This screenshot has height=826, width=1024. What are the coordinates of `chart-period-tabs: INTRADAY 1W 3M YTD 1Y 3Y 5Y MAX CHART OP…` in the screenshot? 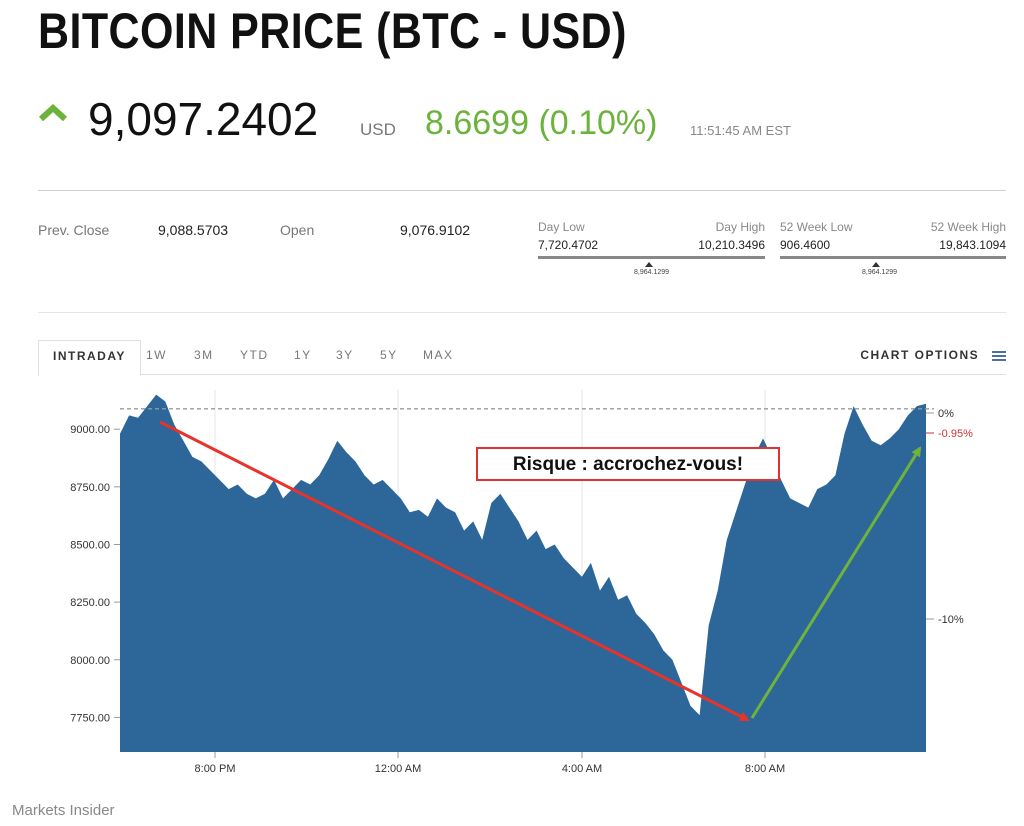 It's located at (522, 358).